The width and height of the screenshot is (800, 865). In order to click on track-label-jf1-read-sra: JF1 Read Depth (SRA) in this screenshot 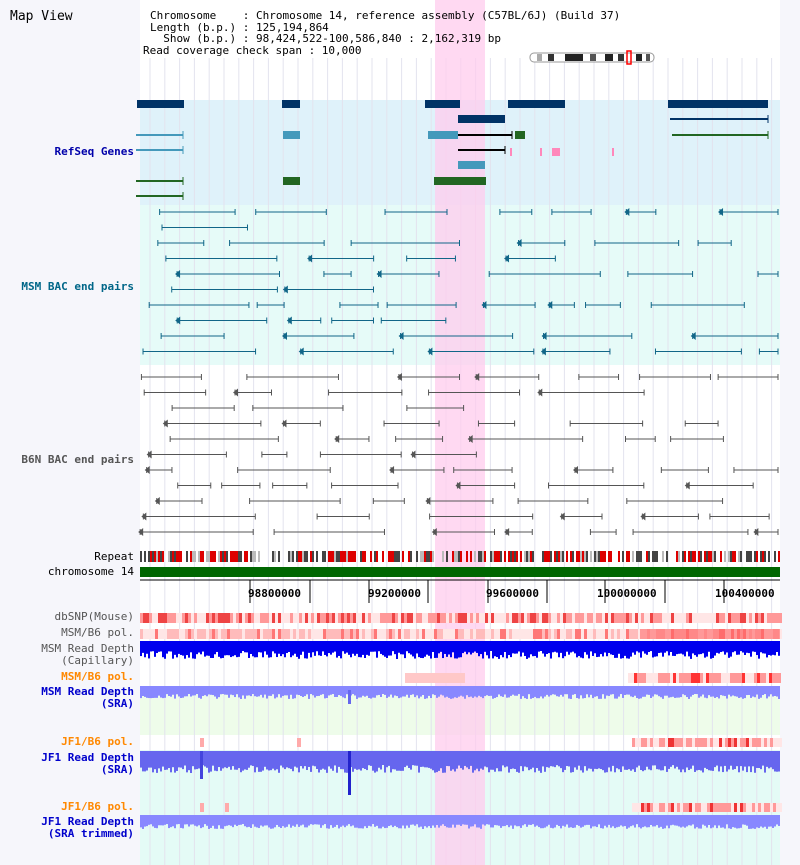, I will do `click(87, 763)`.